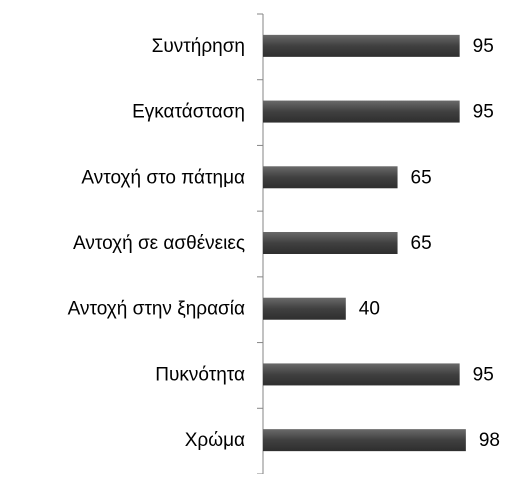 The image size is (509, 479). What do you see at coordinates (156, 309) in the screenshot?
I see `y-tick-label: Αντοχή στην ξηρασία` at bounding box center [156, 309].